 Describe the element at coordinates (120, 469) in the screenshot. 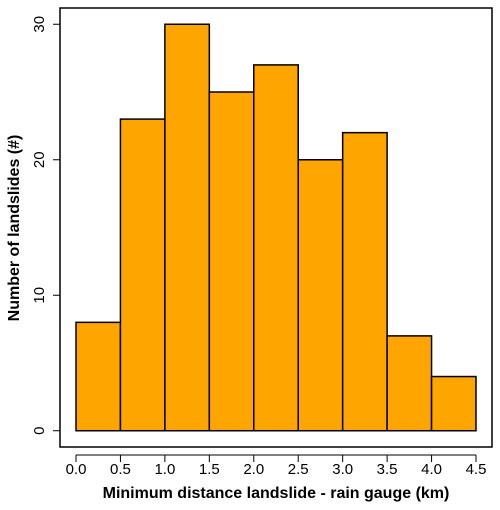

I see `x-tick-label: 0.5` at that location.